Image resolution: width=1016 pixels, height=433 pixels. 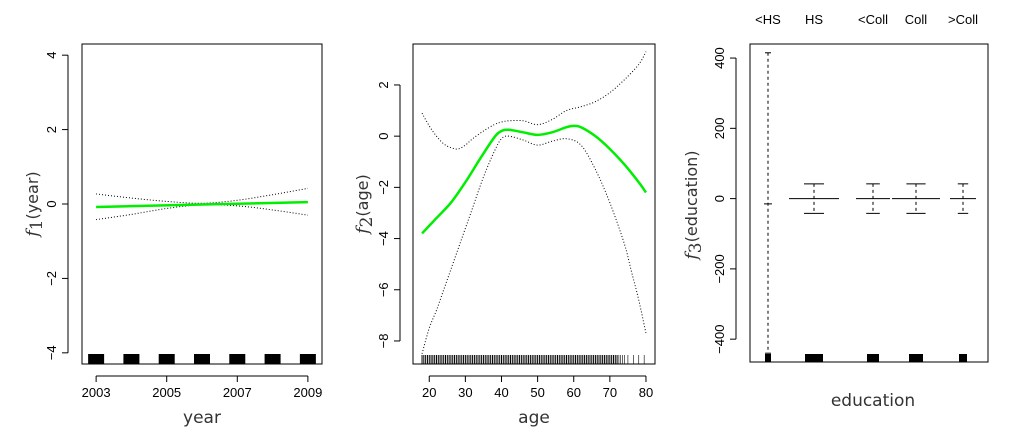 What do you see at coordinates (719, 58) in the screenshot?
I see `y-tick-label: 400` at bounding box center [719, 58].